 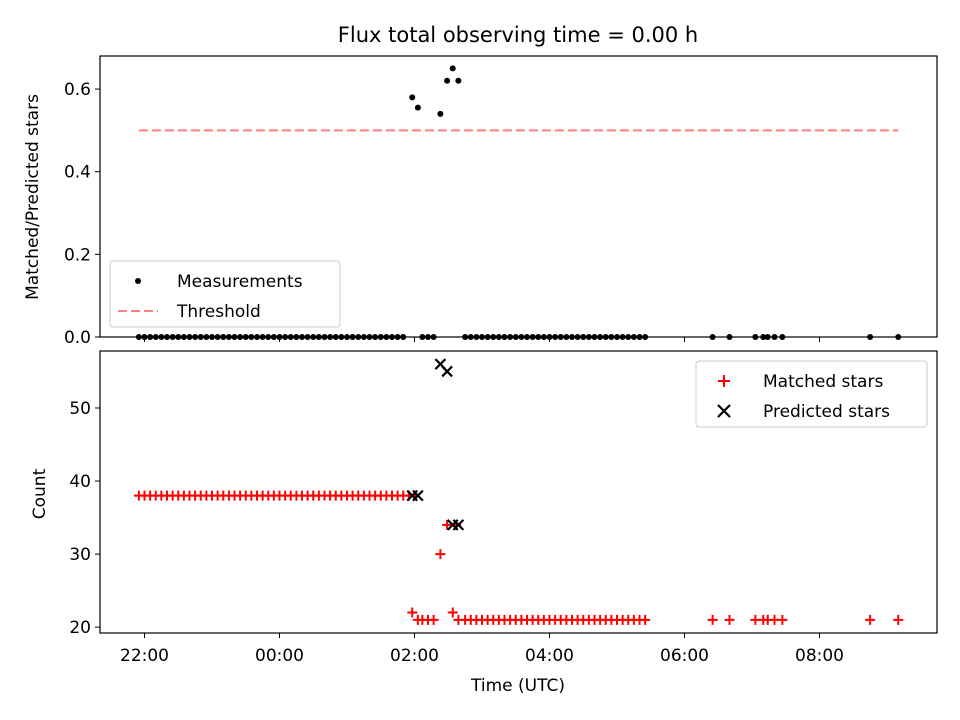 What do you see at coordinates (517, 686) in the screenshot?
I see `bottom-x-axis-label: Time (UTC)` at bounding box center [517, 686].